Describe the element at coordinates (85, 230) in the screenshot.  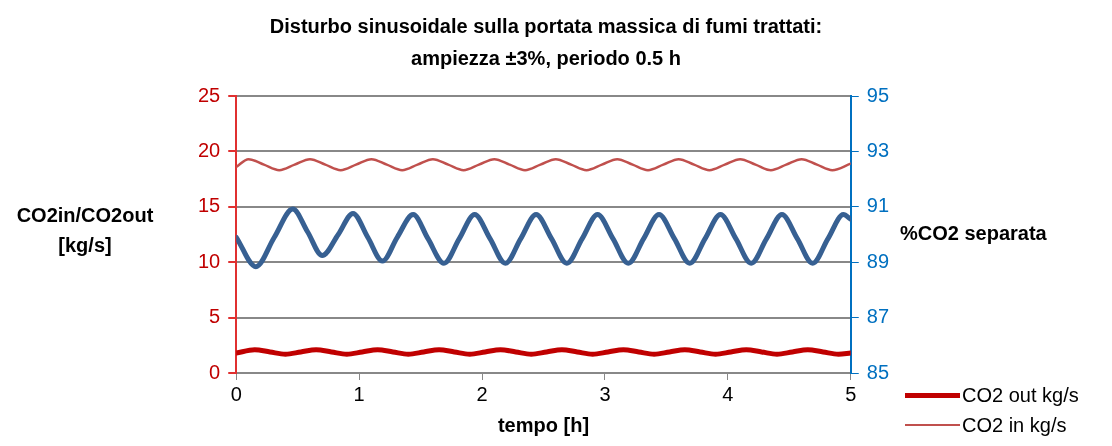
I see `y-axis-title: CO2in/CO2out [kg/s]` at that location.